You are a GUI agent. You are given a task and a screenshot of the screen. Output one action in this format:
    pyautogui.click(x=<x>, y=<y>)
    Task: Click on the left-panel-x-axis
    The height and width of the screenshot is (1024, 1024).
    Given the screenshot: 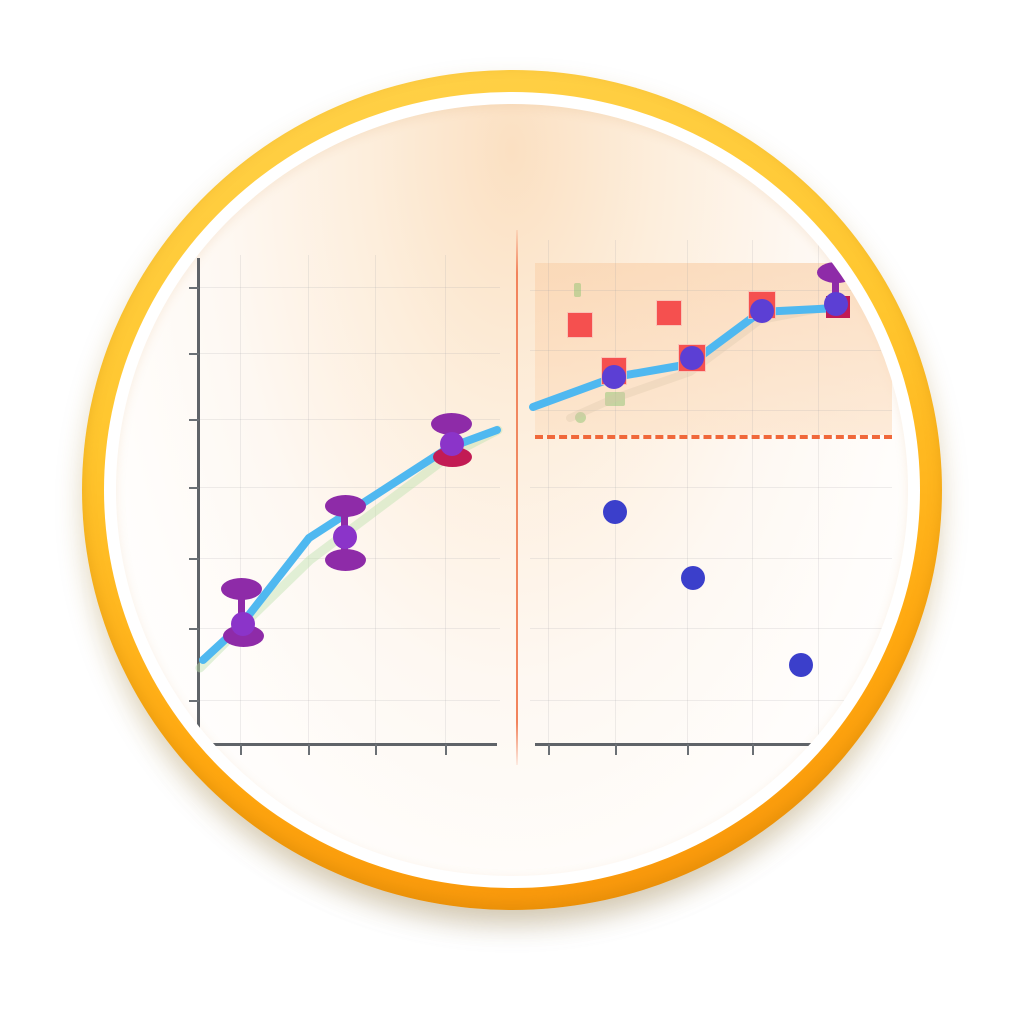 What is the action you would take?
    pyautogui.click(x=347, y=744)
    